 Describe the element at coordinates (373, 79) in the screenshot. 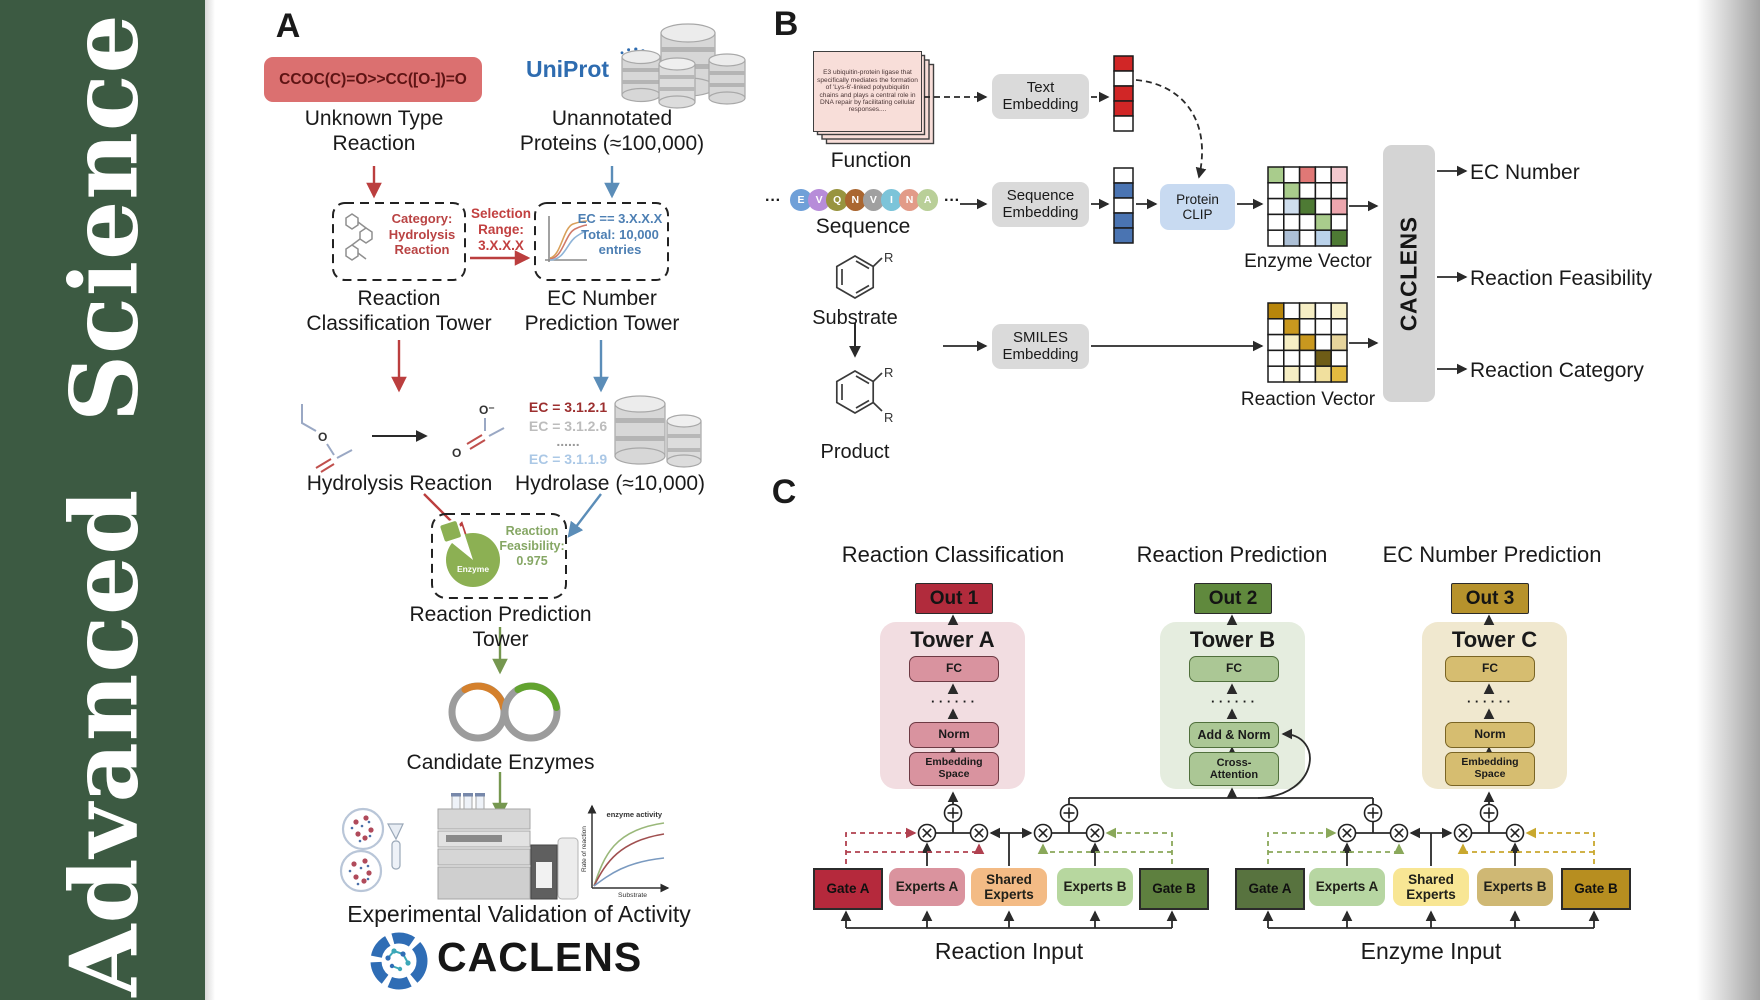

I see `smiles-reaction-box: CCOC(C)=O>>CC([O-])=O` at that location.